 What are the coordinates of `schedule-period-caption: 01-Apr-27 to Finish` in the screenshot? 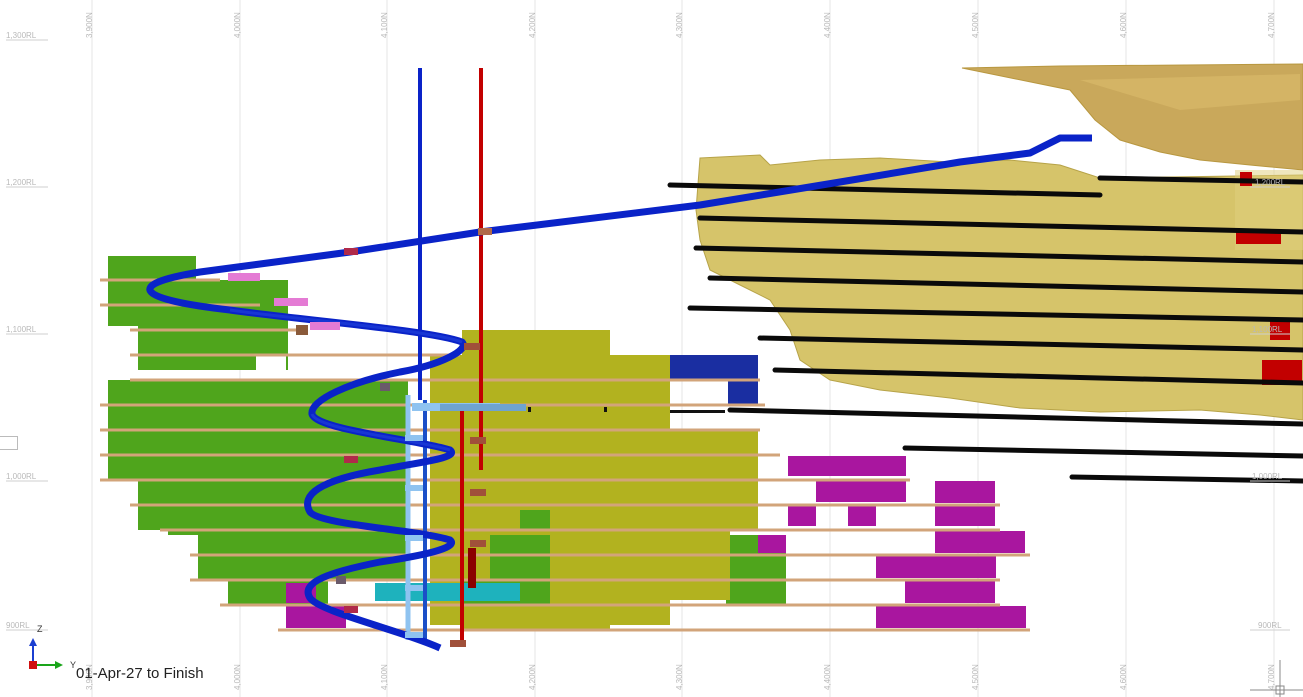 It's located at (140, 673).